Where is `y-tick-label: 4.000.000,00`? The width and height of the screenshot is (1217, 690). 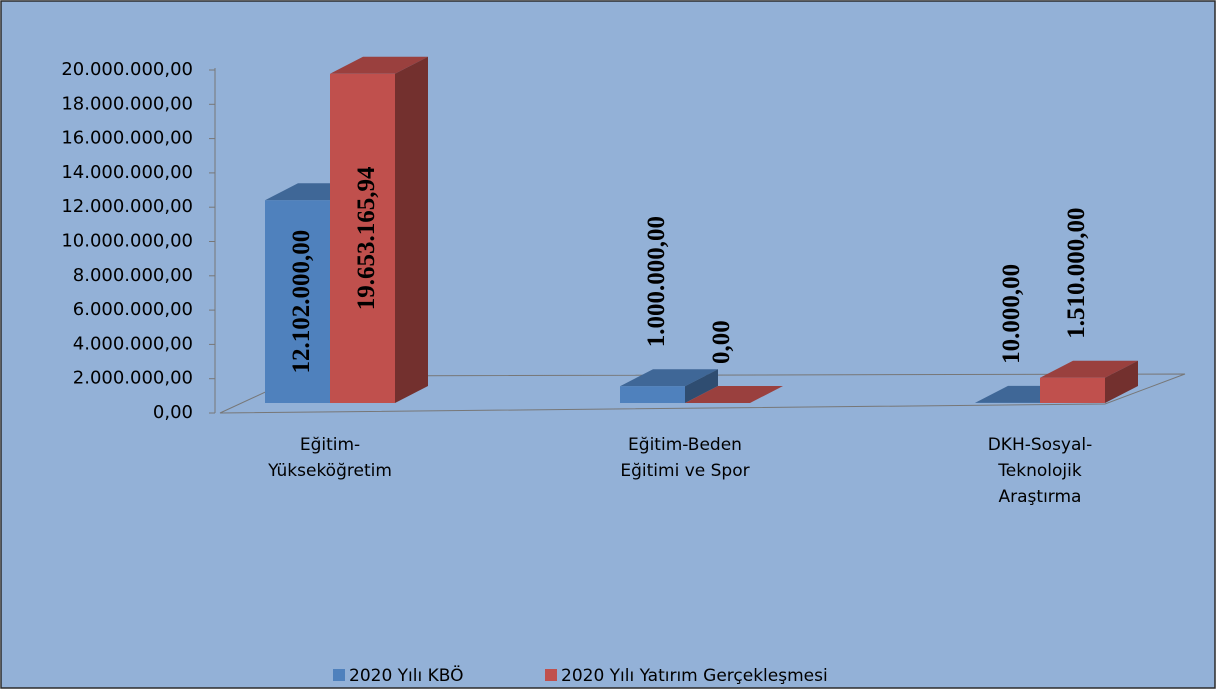
y-tick-label: 4.000.000,00 is located at coordinates (133, 343).